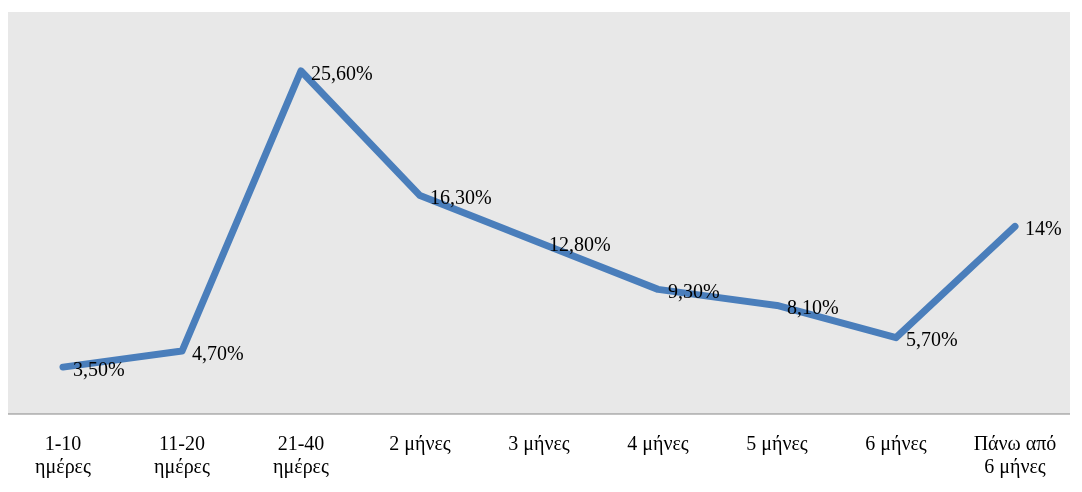  I want to click on data-label: 25,60%, so click(342, 72).